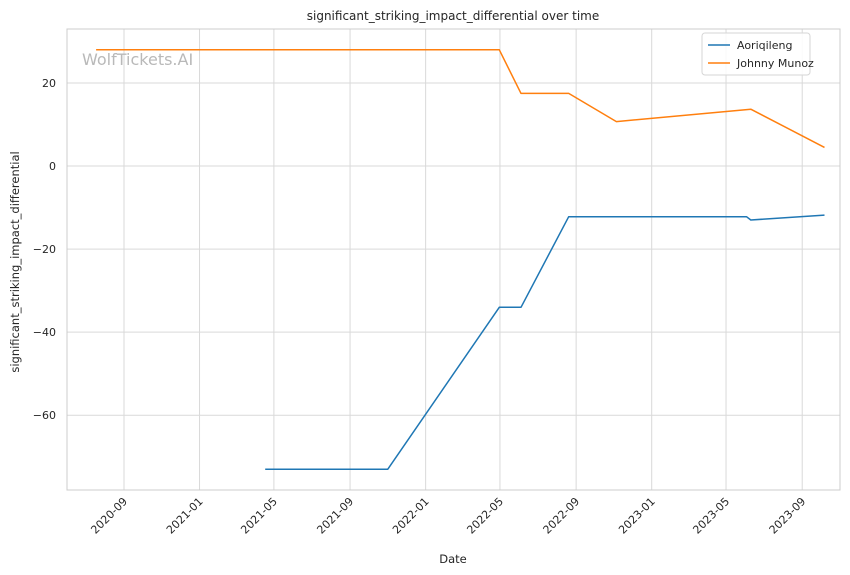 This screenshot has height=575, width=850. What do you see at coordinates (764, 45) in the screenshot?
I see `legend-label: Aoriqileng` at bounding box center [764, 45].